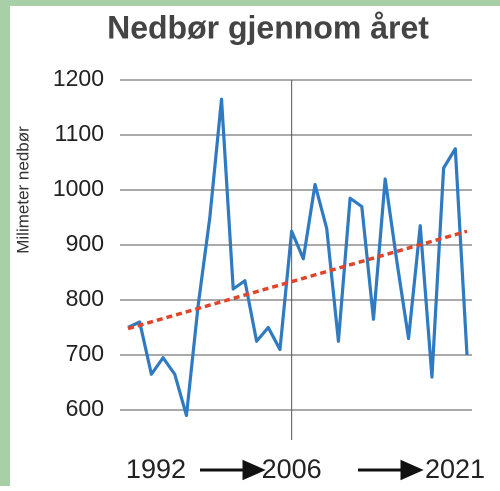 This screenshot has width=500, height=491. What do you see at coordinates (85, 243) in the screenshot?
I see `y-tick-label: 900` at bounding box center [85, 243].